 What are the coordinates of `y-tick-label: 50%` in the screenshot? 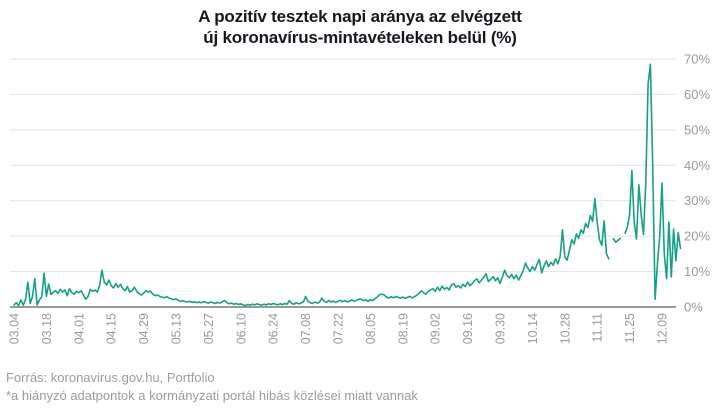 It's located at (697, 129).